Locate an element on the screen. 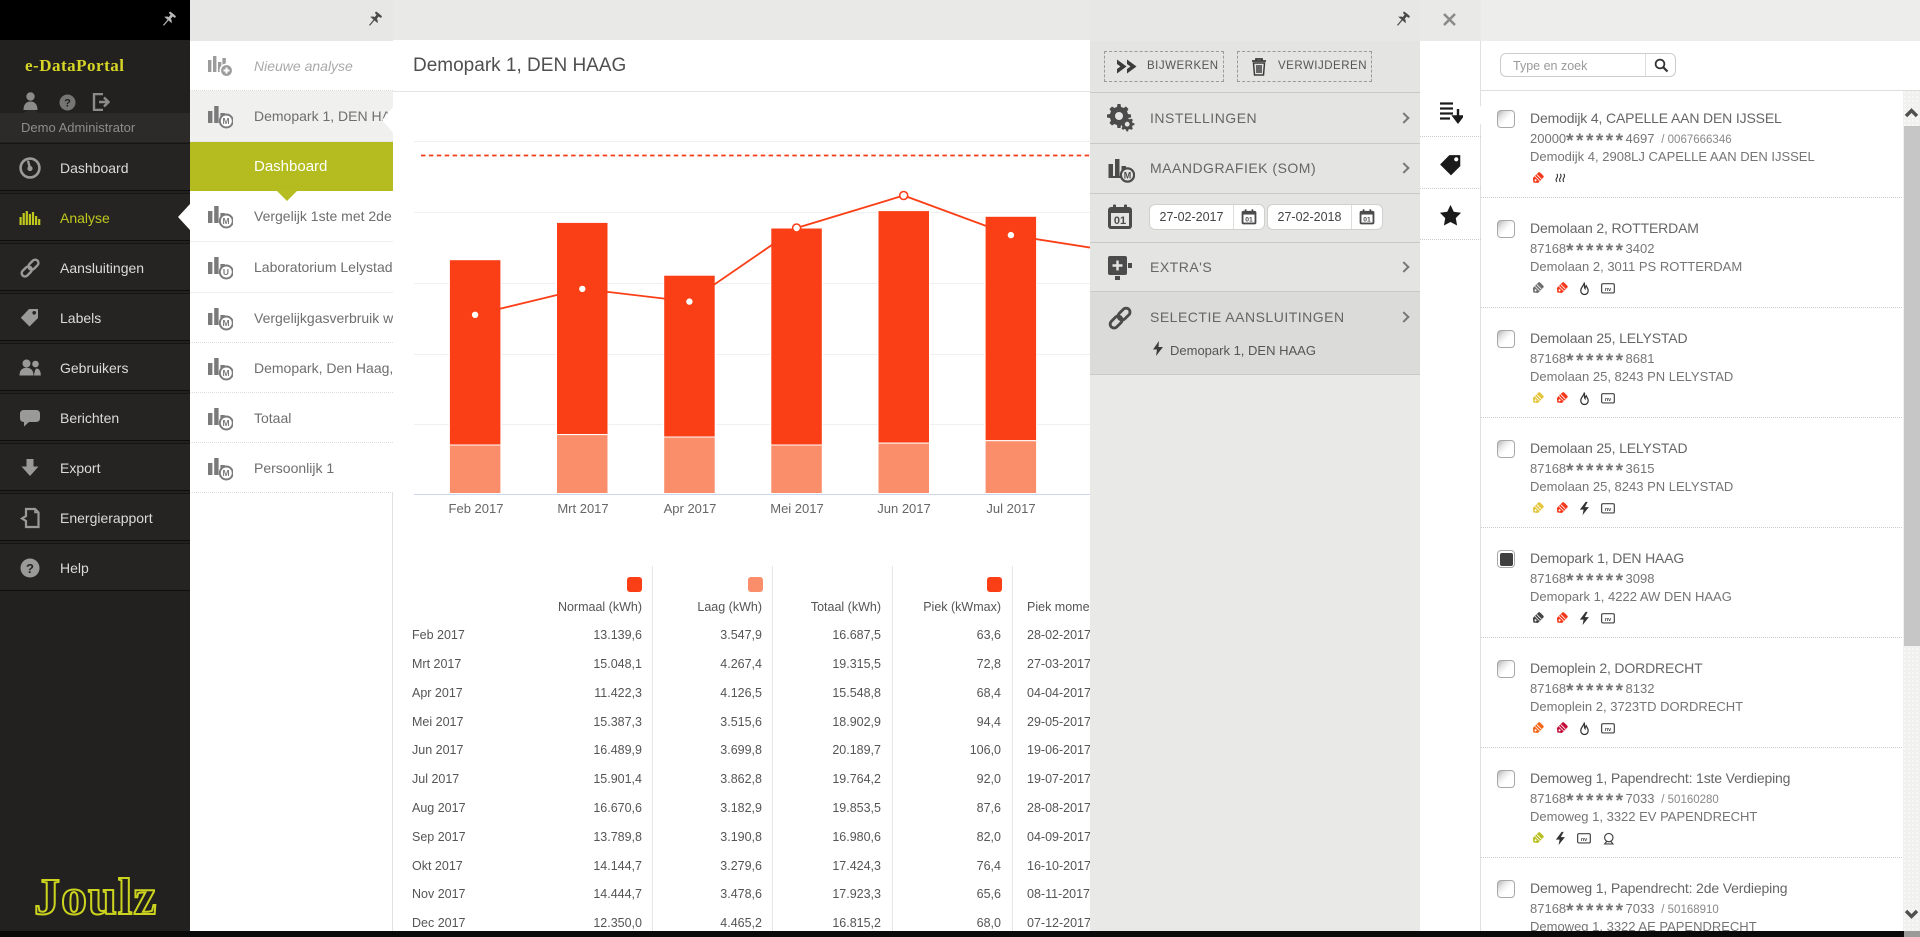  svg-text: Mrt 2017 is located at coordinates (582, 508).